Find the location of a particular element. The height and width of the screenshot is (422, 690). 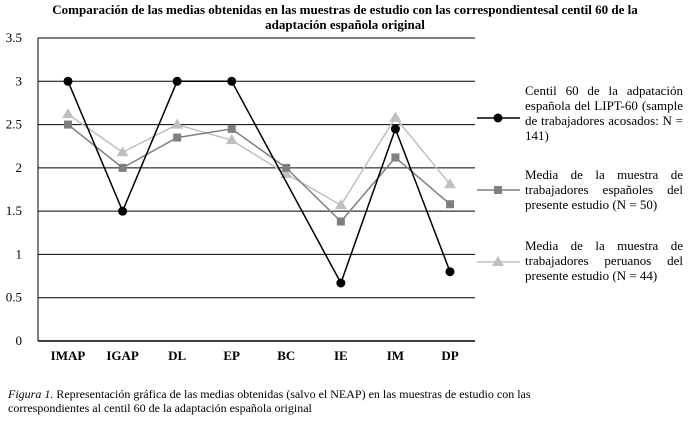

series-2-point-igap is located at coordinates (122, 167).